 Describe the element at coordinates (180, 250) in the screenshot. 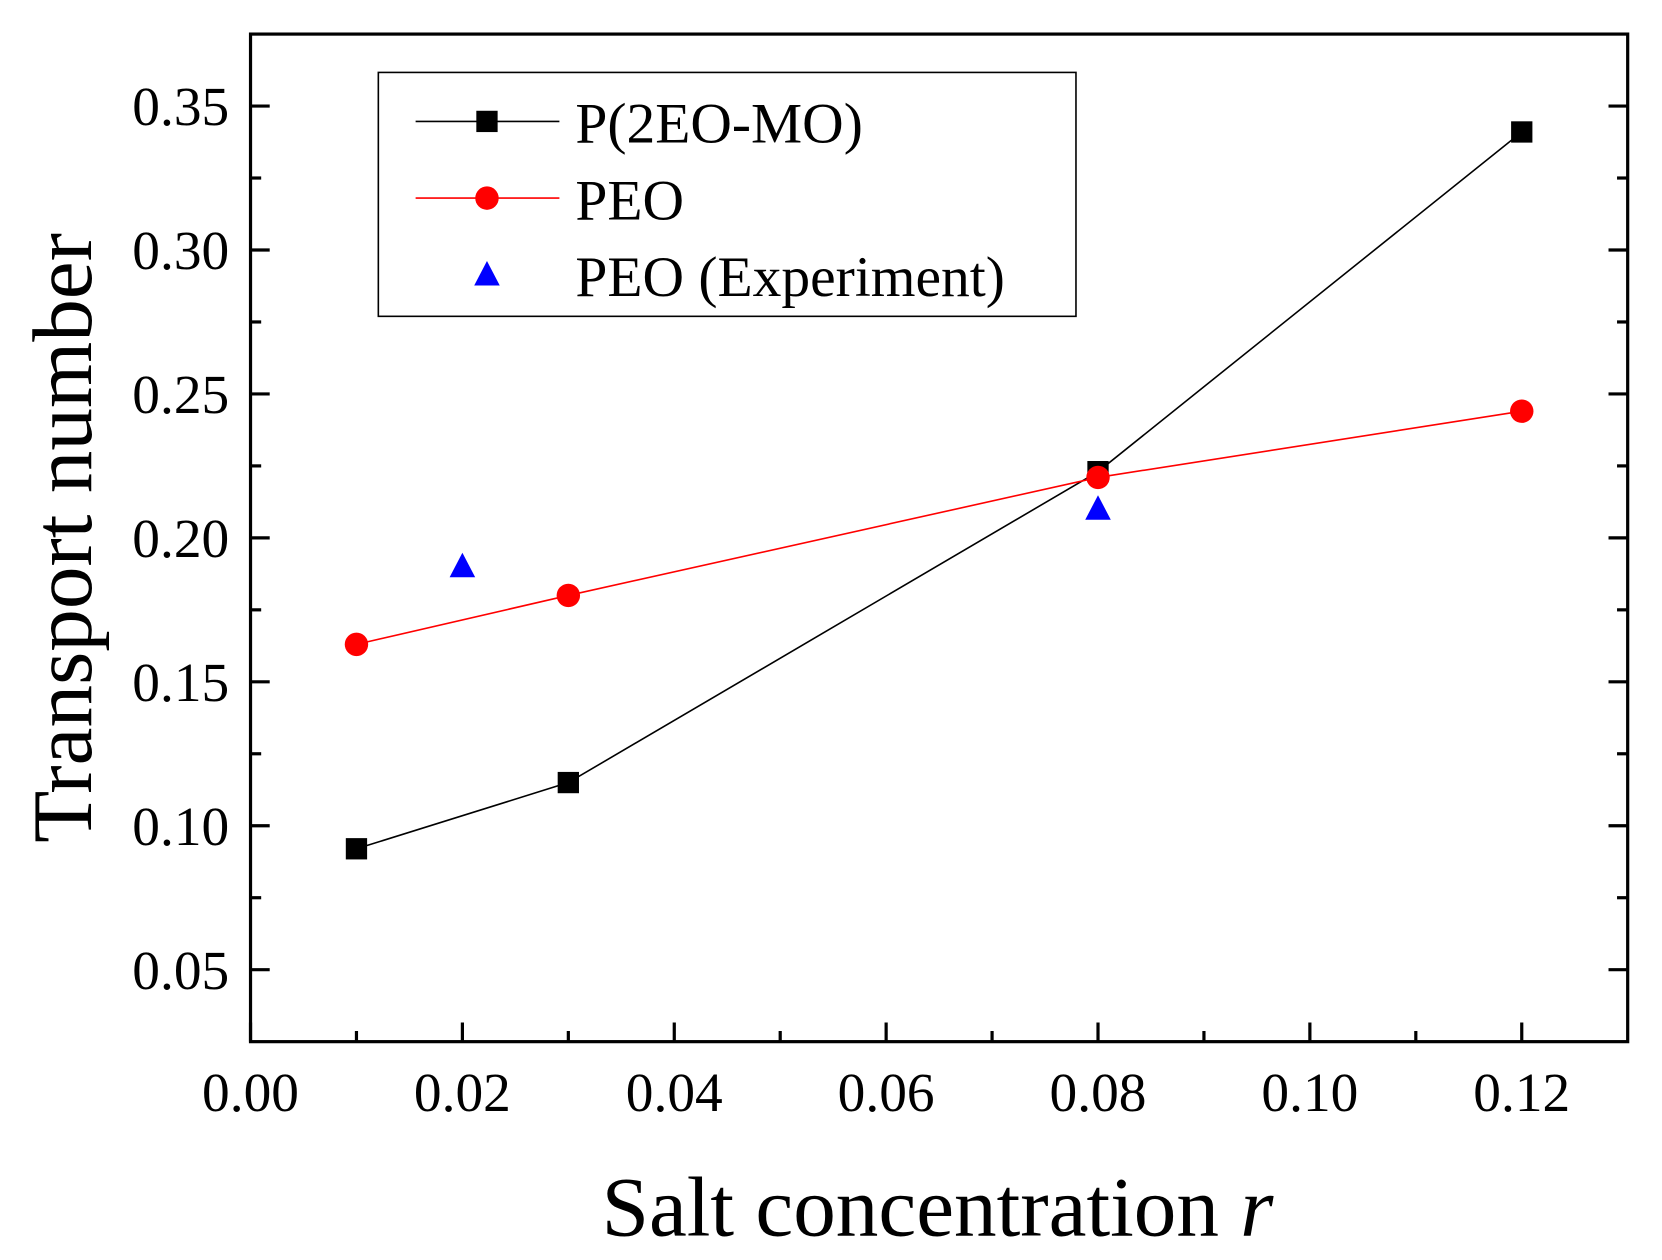

I see `y-tick-label: 0.30` at that location.